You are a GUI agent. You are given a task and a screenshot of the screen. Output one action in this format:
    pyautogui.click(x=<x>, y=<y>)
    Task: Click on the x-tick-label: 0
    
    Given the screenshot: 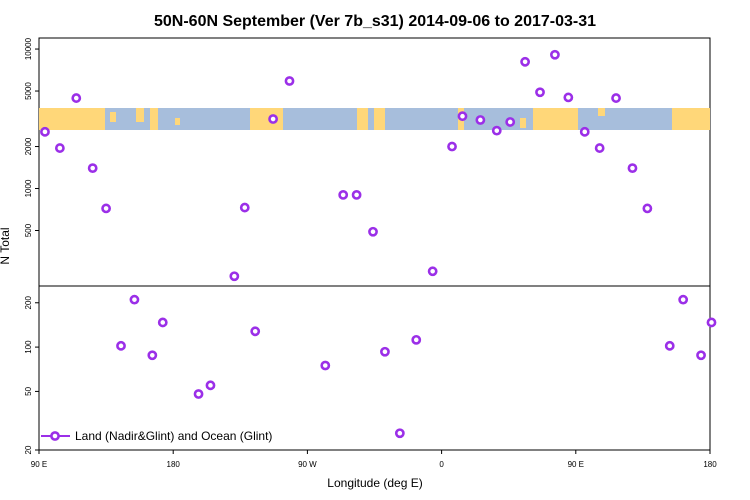 What is the action you would take?
    pyautogui.click(x=441, y=464)
    